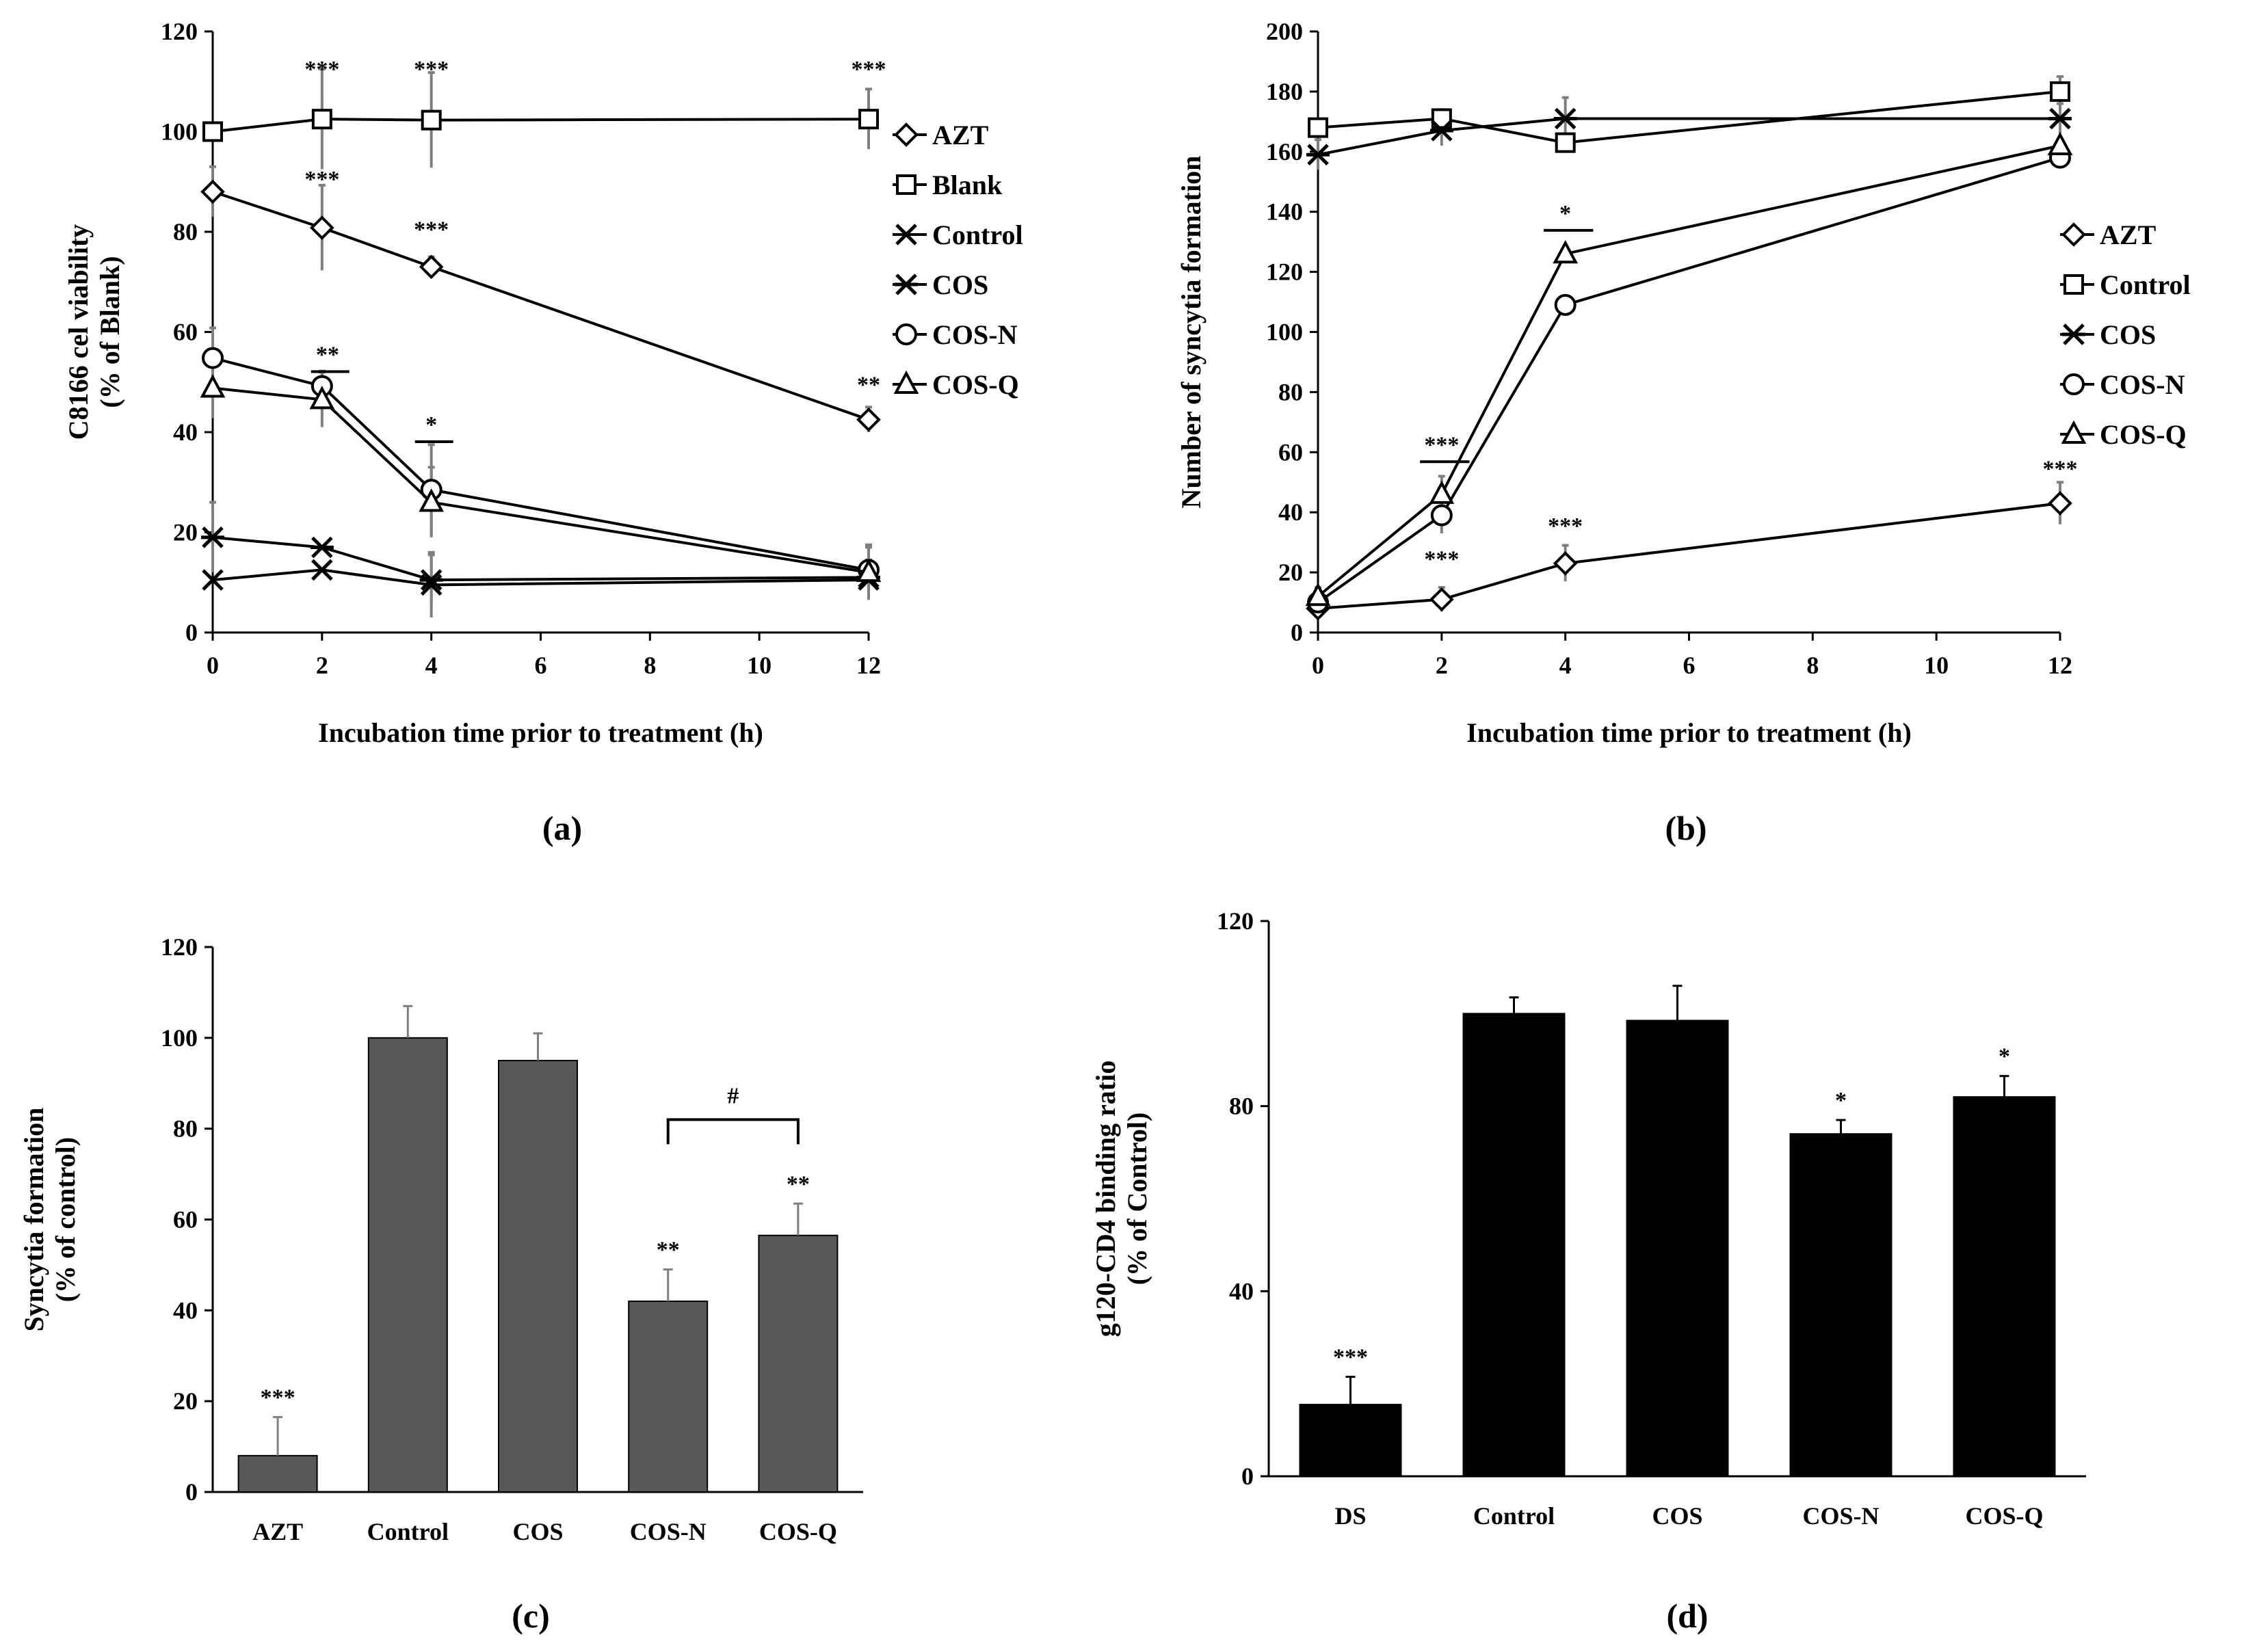 The image size is (2242, 1652). Describe the element at coordinates (668, 1531) in the screenshot. I see `x-category-label: COS-N` at that location.